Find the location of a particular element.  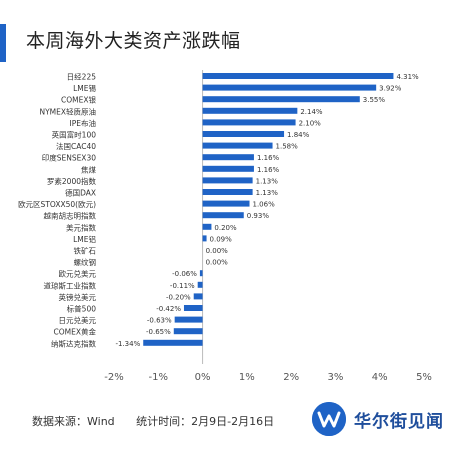

brand-logo: 华尔街见闻 is located at coordinates (378, 419).